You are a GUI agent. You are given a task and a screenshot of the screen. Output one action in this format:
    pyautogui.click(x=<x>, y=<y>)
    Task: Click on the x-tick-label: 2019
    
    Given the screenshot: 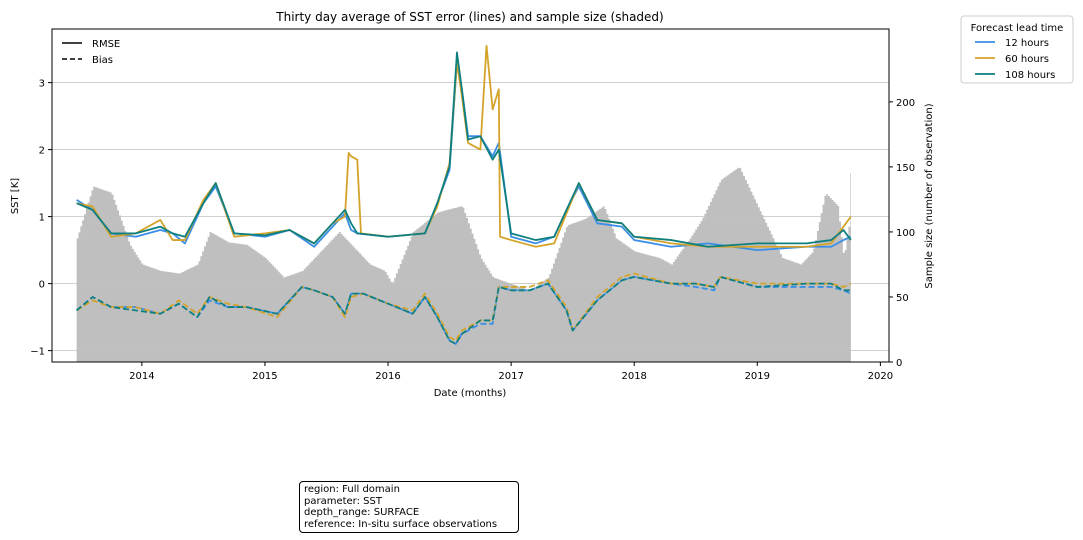 What is the action you would take?
    pyautogui.click(x=757, y=376)
    